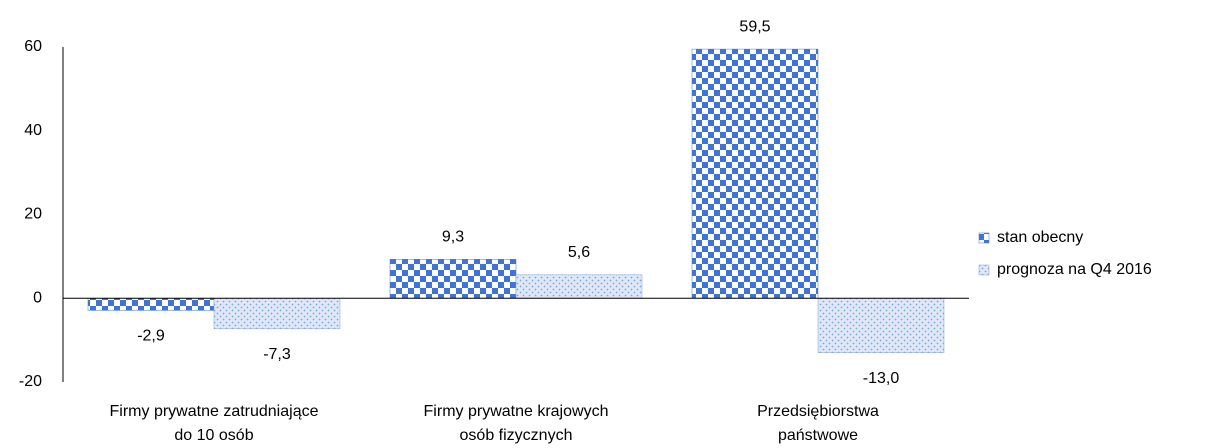 The height and width of the screenshot is (448, 1208). Describe the element at coordinates (881, 378) in the screenshot. I see `value-label: -13,0` at that location.